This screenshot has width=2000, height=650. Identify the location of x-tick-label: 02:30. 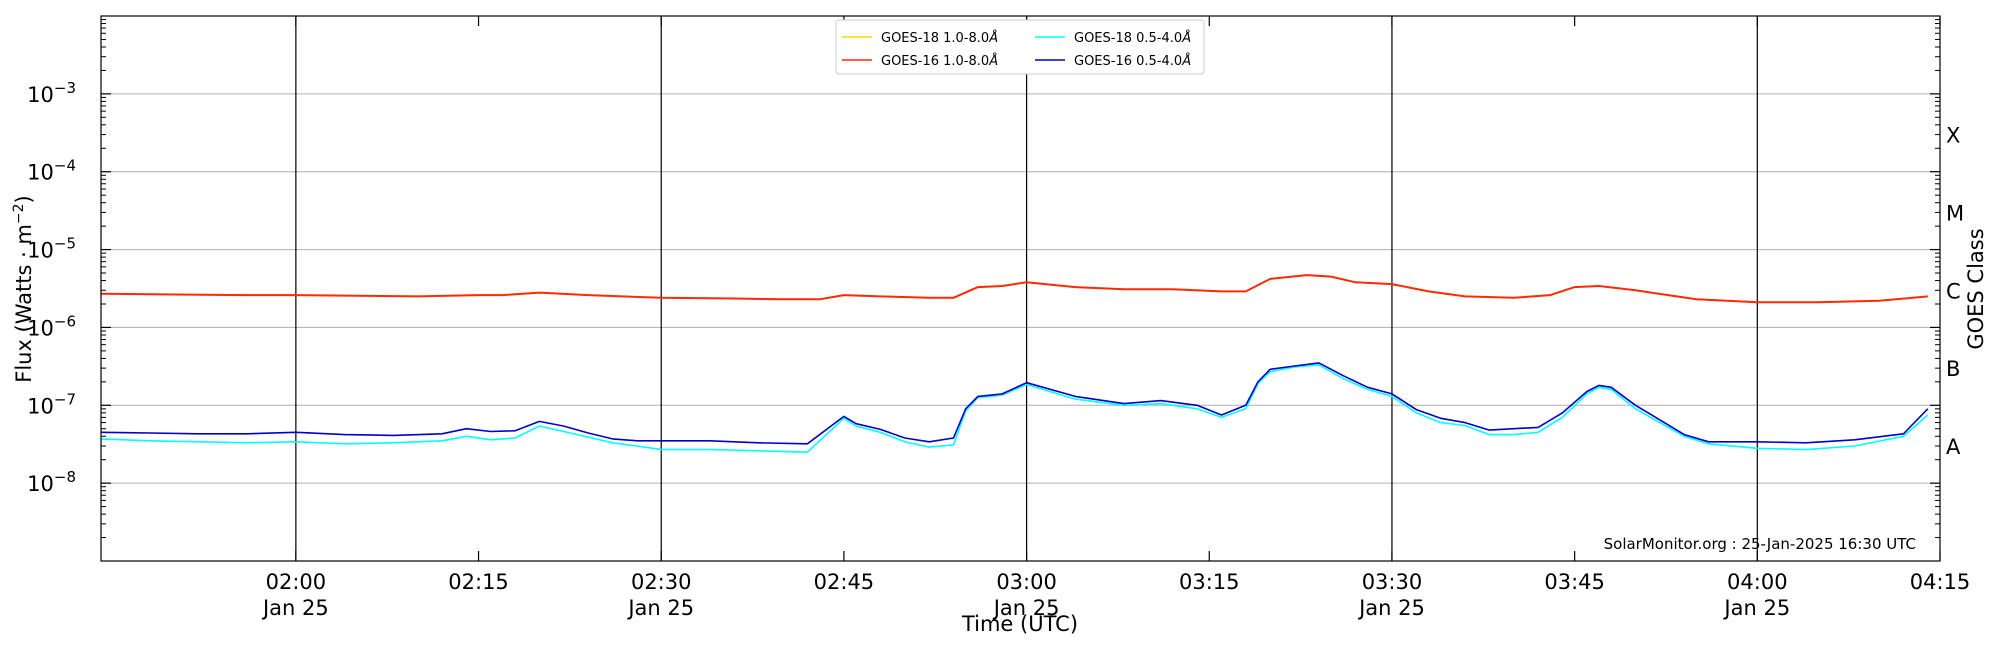
(661, 582).